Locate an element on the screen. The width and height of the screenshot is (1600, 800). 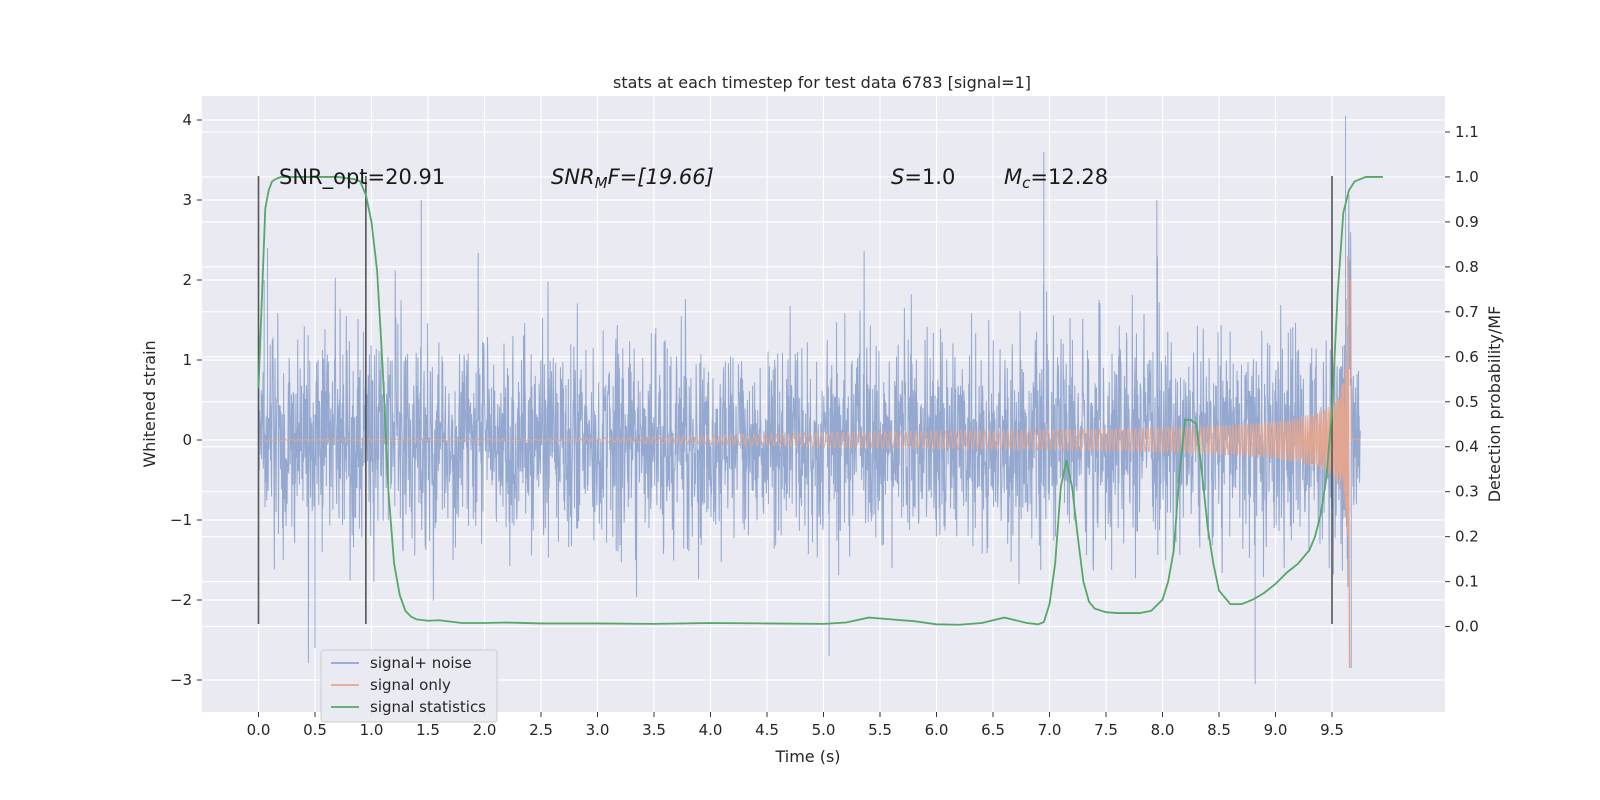
annotation-snr-mf-sub: M is located at coordinates (601, 183).